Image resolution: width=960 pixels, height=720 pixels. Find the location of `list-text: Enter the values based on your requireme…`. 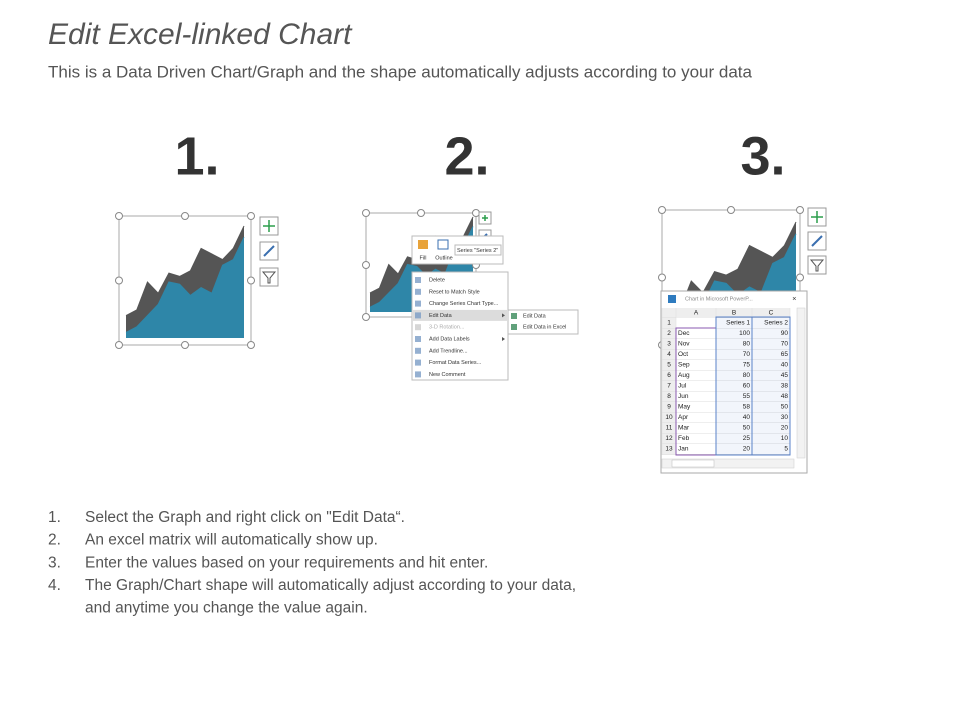

list-text: Enter the values based on your requireme… is located at coordinates (286, 562).